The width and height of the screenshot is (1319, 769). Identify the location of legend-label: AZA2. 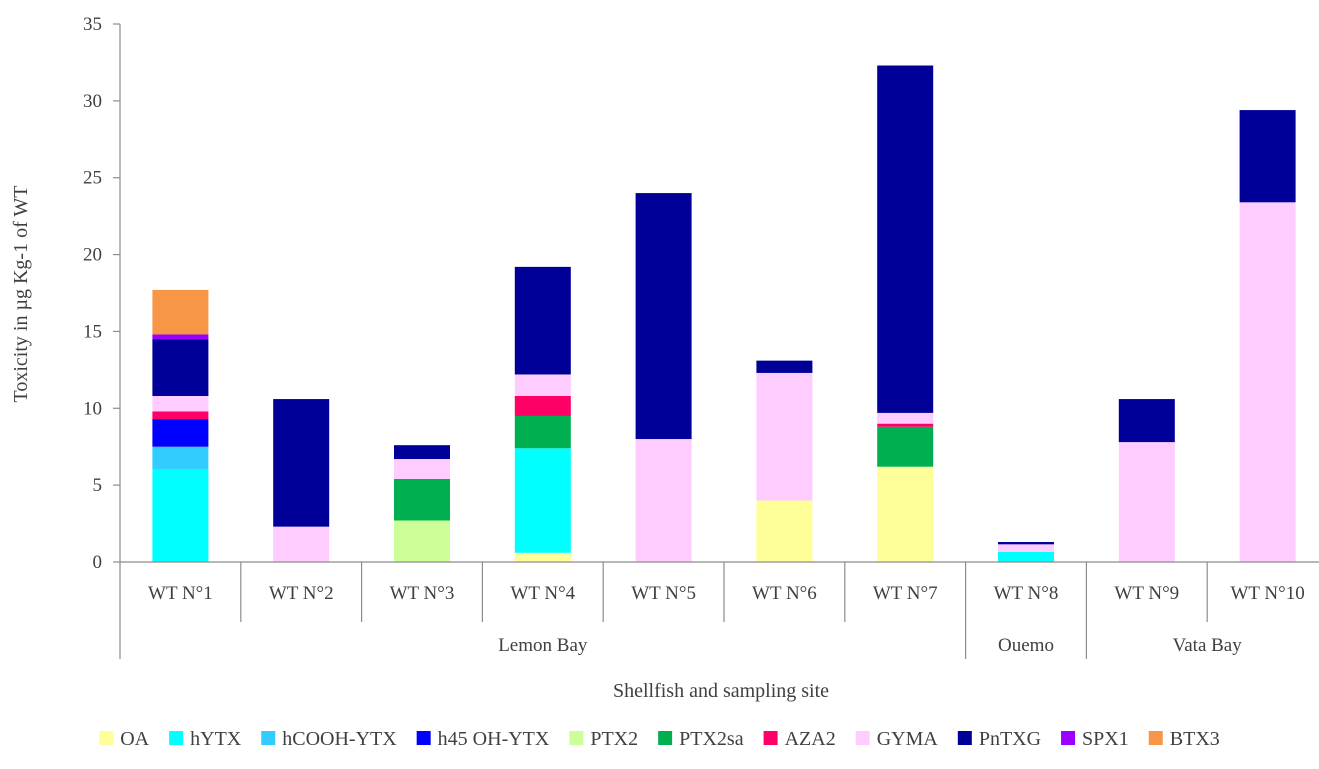
(810, 739).